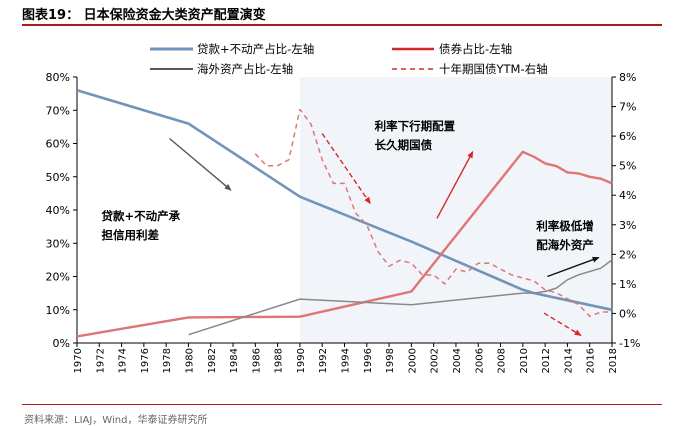 This screenshot has width=681, height=426. I want to click on right-tick-label: 4%, so click(627, 195).